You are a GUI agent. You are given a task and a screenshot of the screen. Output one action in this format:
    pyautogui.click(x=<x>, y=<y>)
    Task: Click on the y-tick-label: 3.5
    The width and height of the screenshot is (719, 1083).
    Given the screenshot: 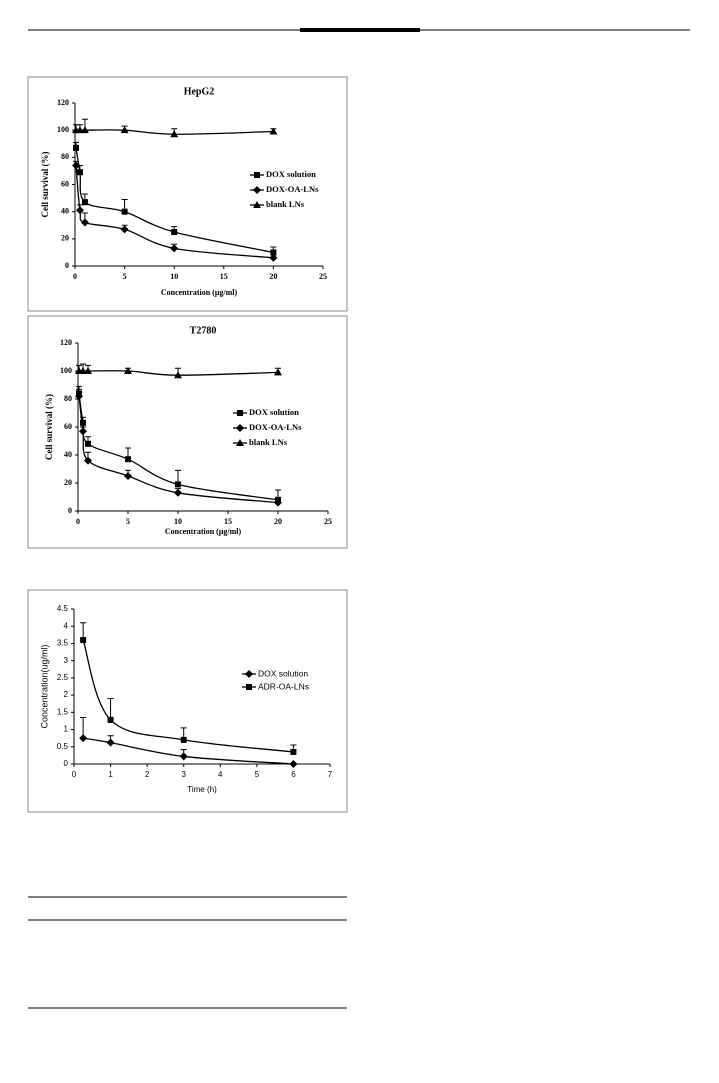 What is the action you would take?
    pyautogui.click(x=63, y=643)
    